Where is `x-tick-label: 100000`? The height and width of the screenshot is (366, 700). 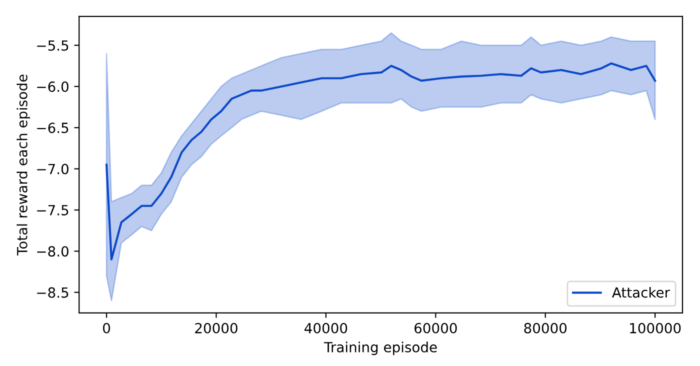 x-tick-label: 100000 is located at coordinates (655, 328).